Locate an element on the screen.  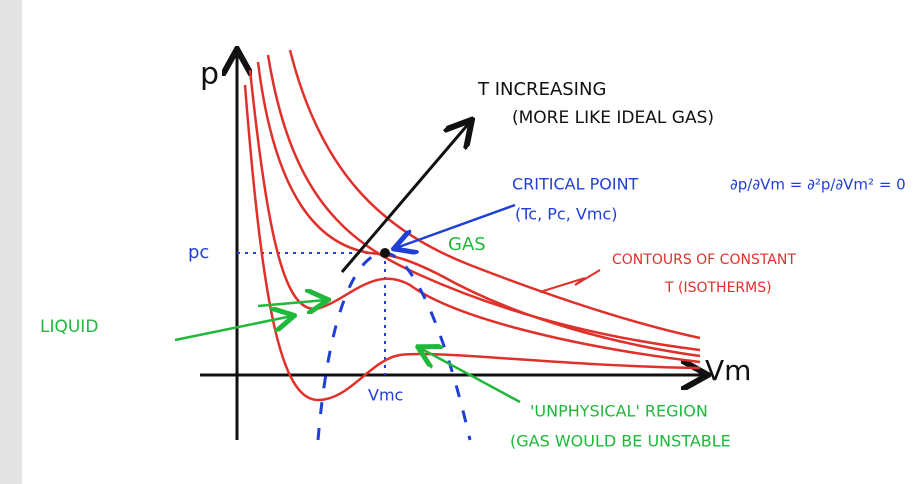
critical-condition: ∂p/∂Vm = ∂²p/∂Vm² = 0 is located at coordinates (818, 185).